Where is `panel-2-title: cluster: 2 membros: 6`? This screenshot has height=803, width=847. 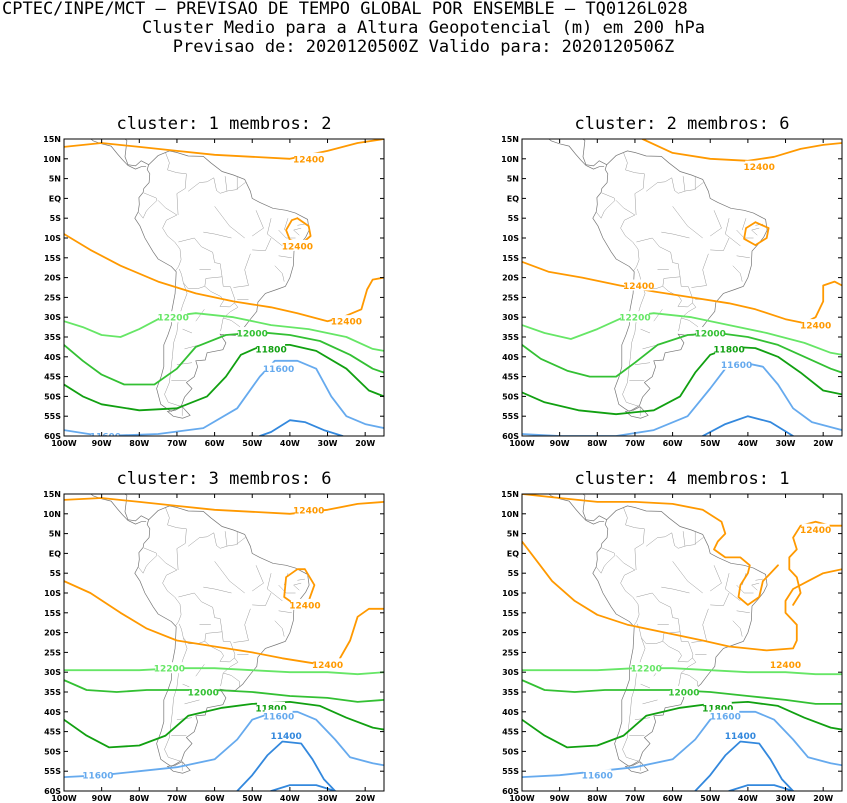 panel-2-title: cluster: 2 membros: 6 is located at coordinates (682, 124).